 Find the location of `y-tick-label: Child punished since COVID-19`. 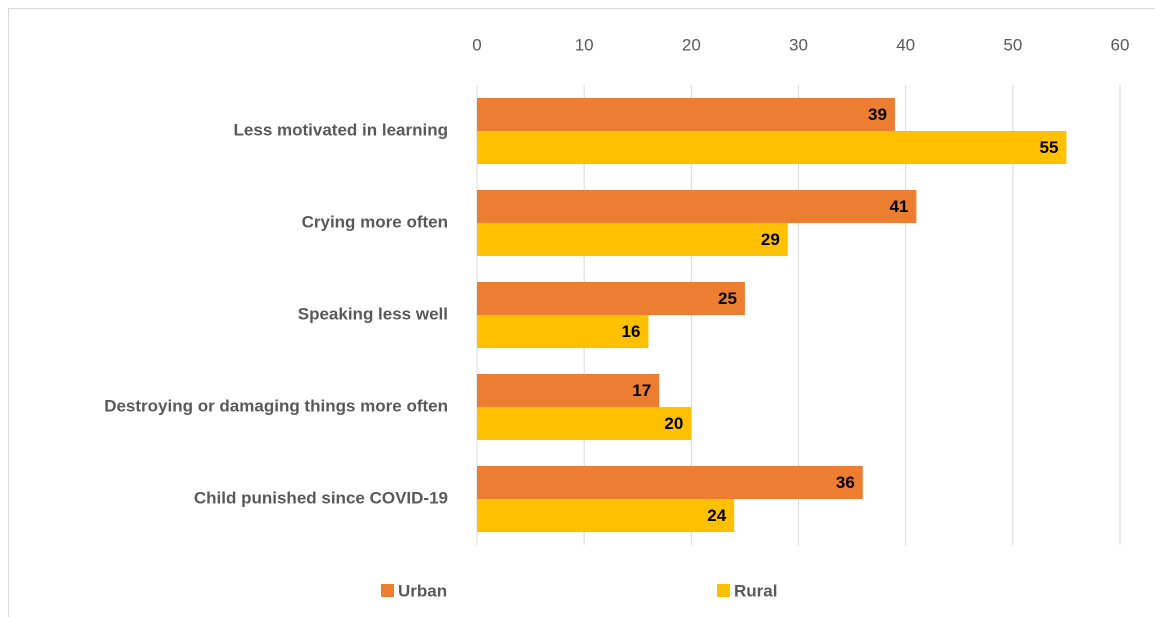

y-tick-label: Child punished since COVID-19 is located at coordinates (321, 497).